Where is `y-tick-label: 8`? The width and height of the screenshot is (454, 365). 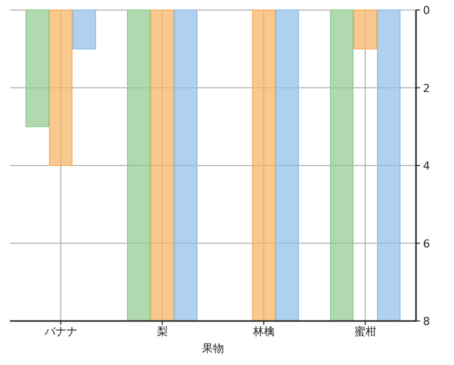
y-tick-label: 8 is located at coordinates (426, 321).